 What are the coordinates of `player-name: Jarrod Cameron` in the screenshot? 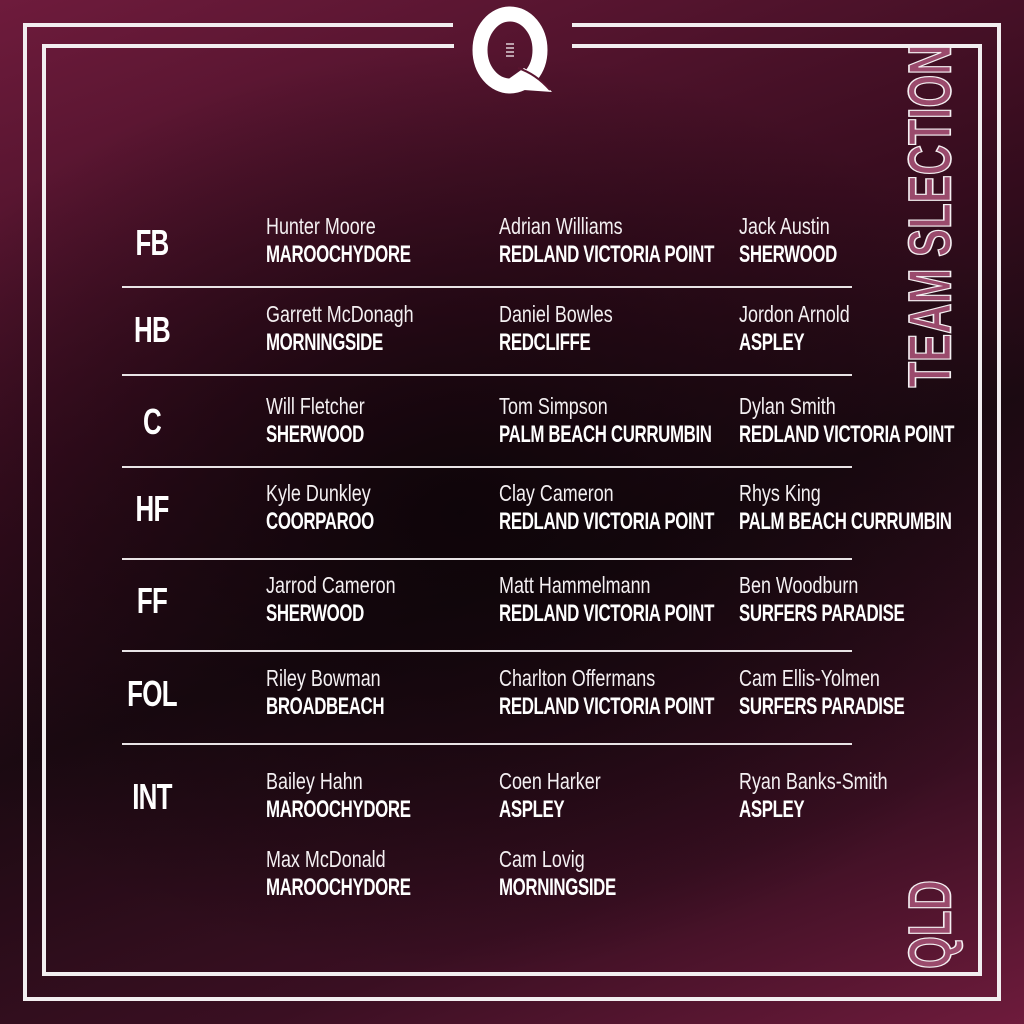 It's located at (331, 585).